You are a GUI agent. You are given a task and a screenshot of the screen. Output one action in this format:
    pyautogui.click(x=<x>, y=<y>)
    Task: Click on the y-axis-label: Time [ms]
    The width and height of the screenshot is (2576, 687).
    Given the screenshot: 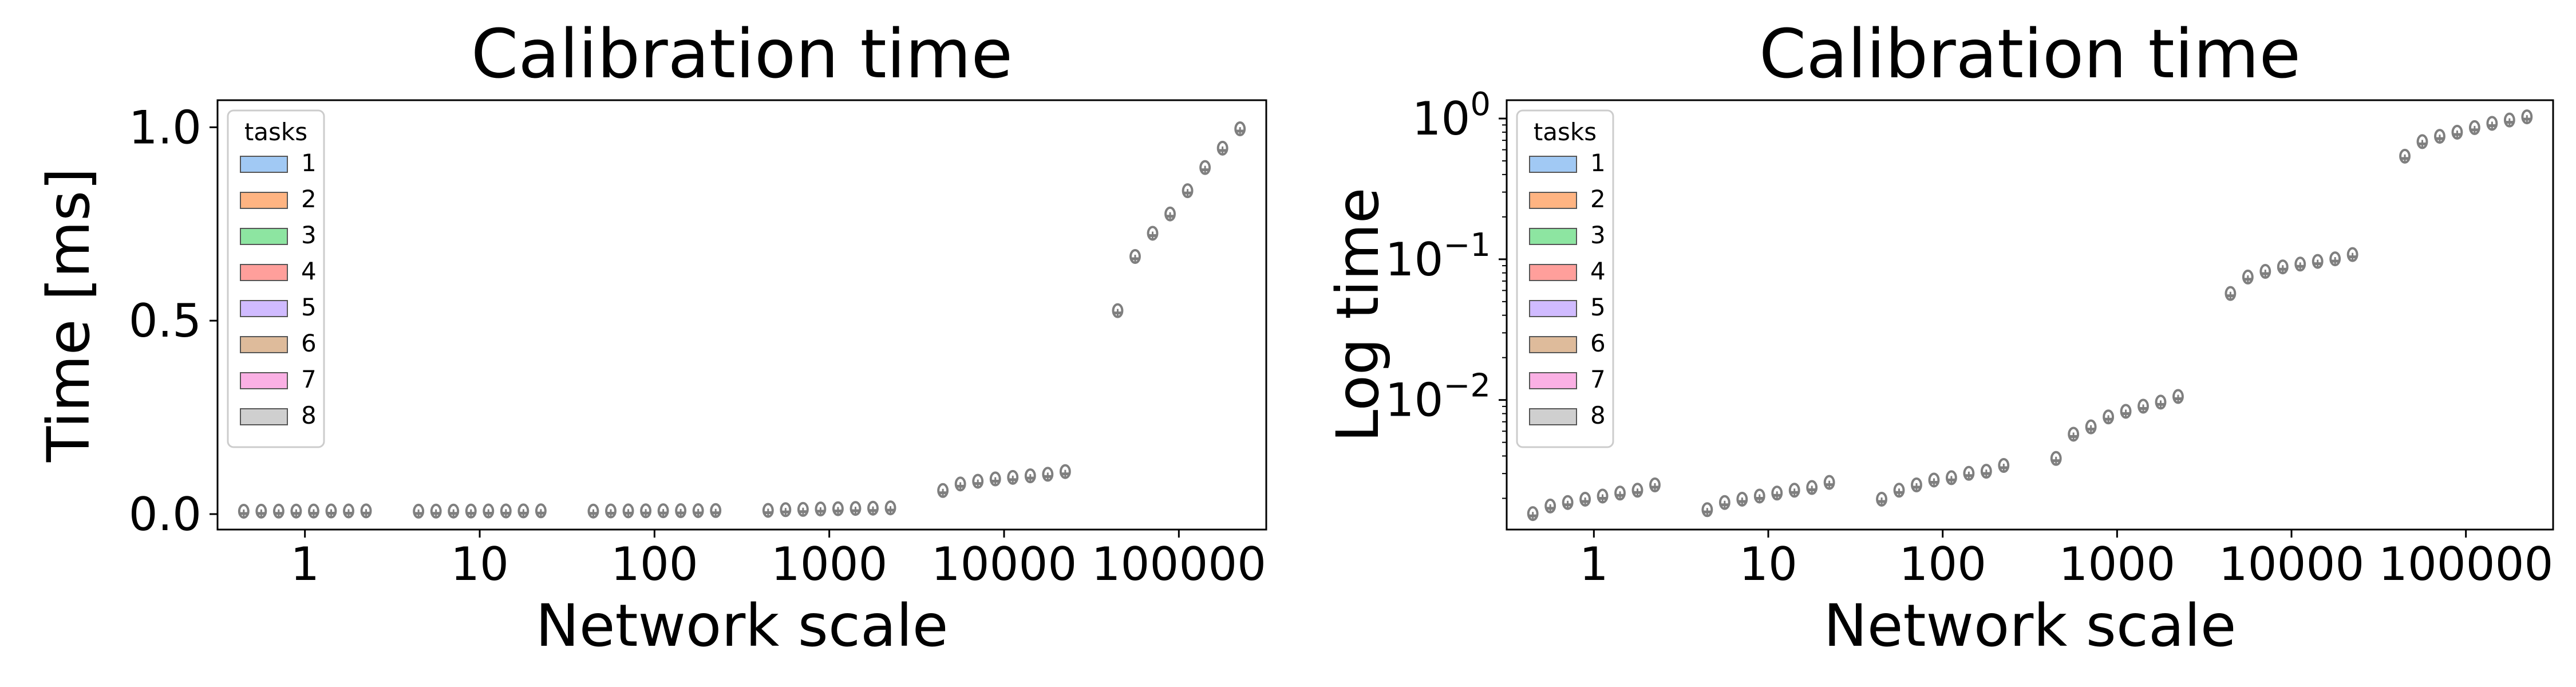 What is the action you would take?
    pyautogui.click(x=69, y=315)
    